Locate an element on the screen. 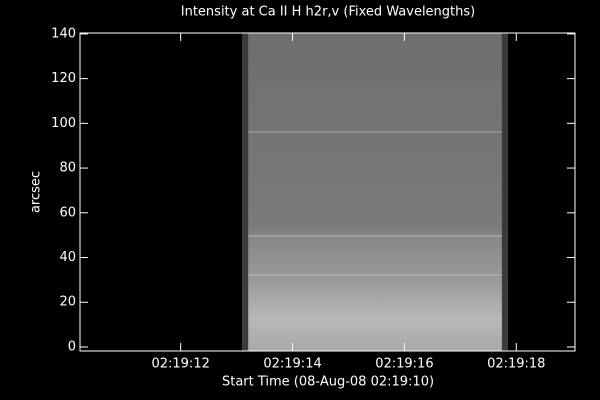 The image size is (600, 400). y-tick-label: 0 is located at coordinates (72, 346).